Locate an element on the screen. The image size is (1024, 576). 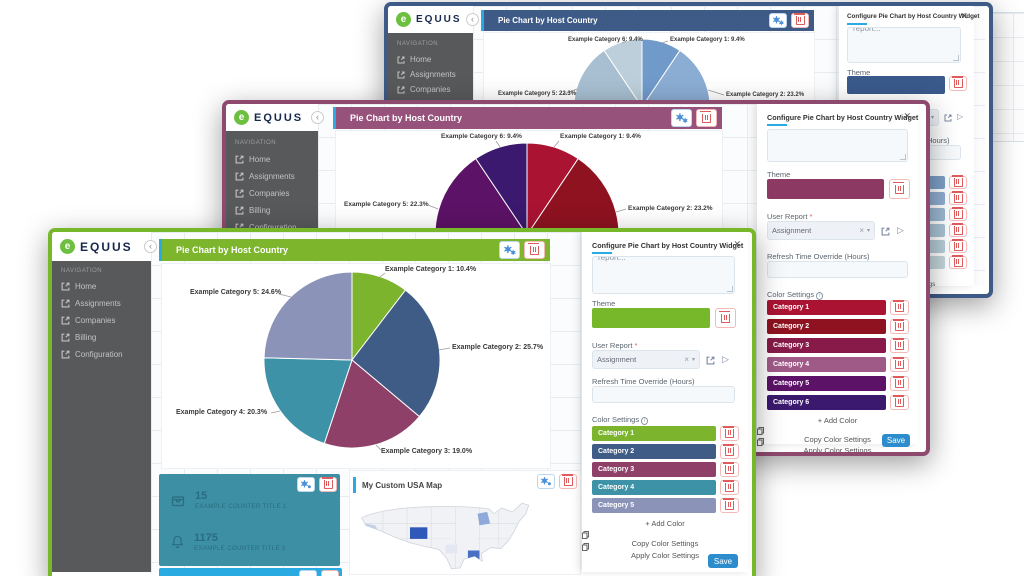
state-louisiana is located at coordinates (473, 555).